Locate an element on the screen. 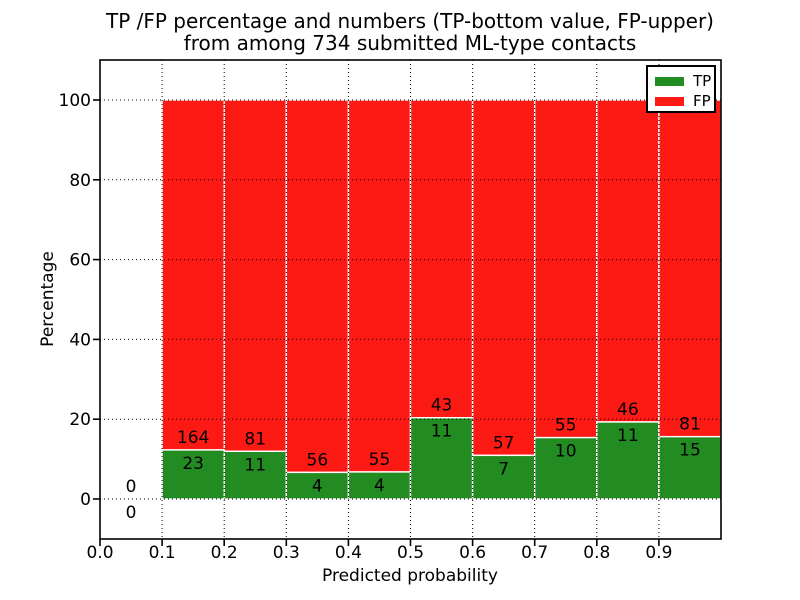 This screenshot has height=600, width=800. bar-segment-tp-bin1 is located at coordinates (193, 474).